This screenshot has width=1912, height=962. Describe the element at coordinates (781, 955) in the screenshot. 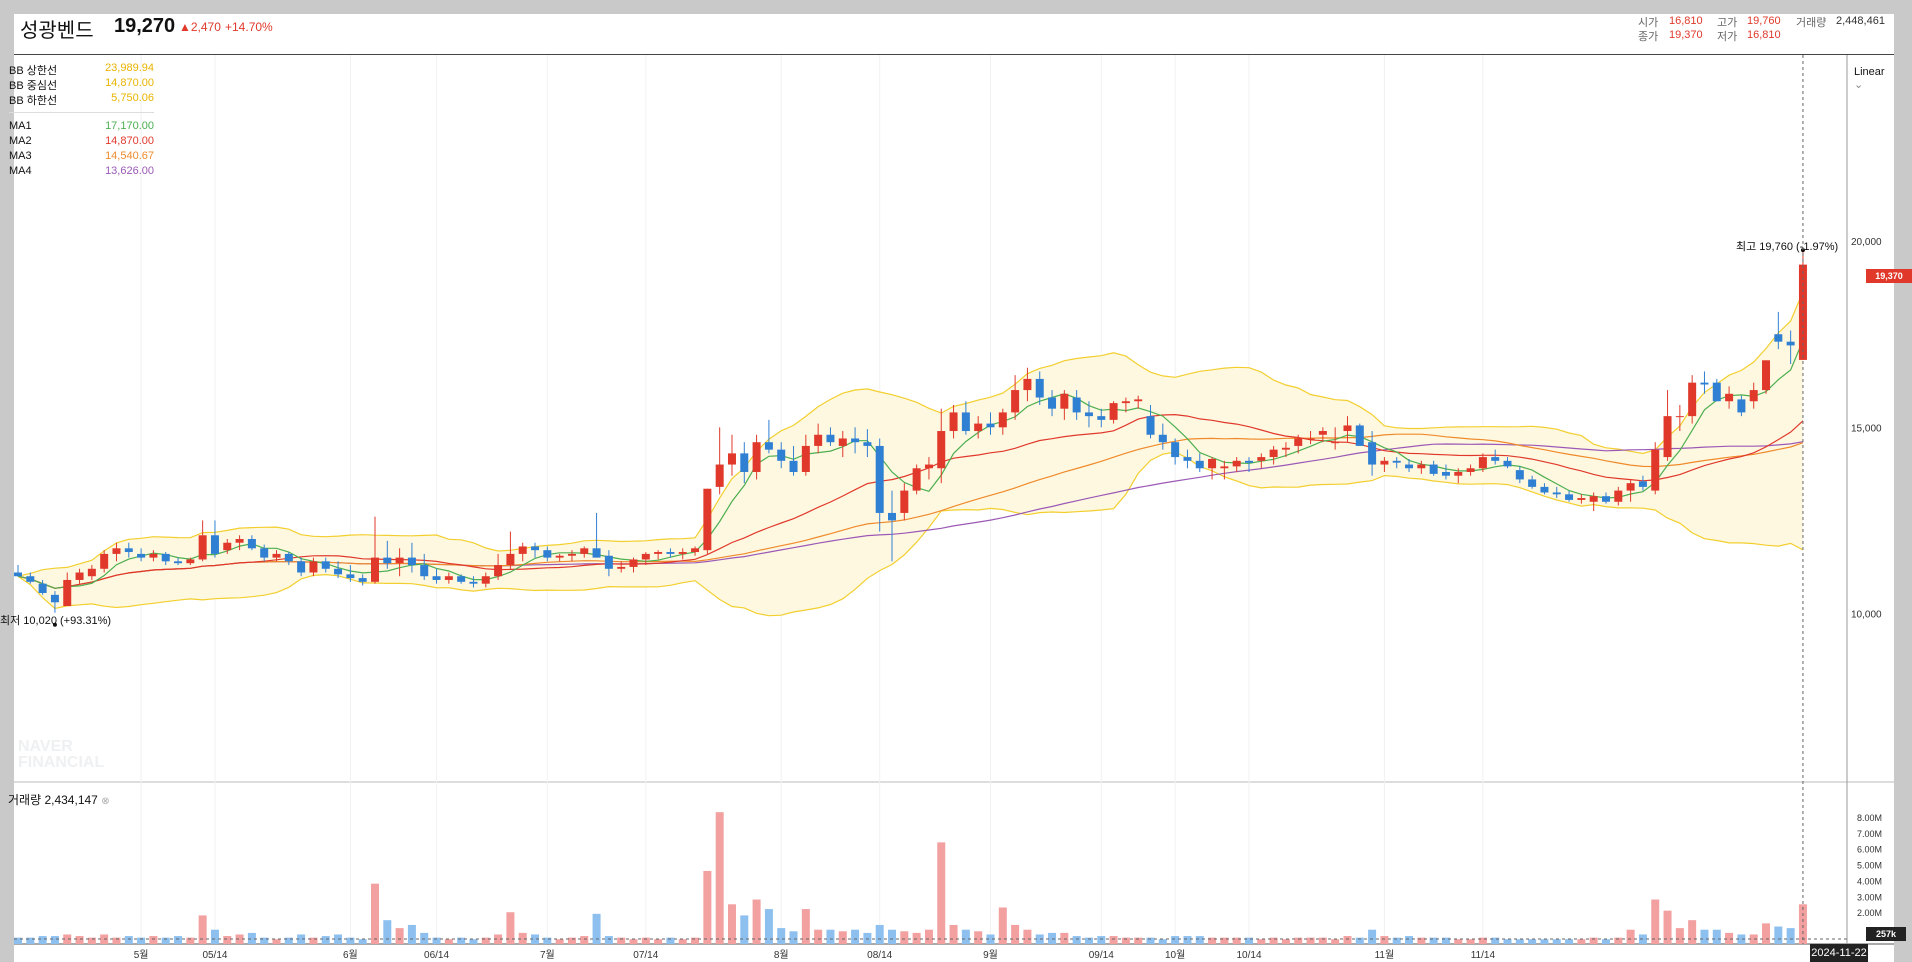

I see `x-tick-label: 8월` at that location.